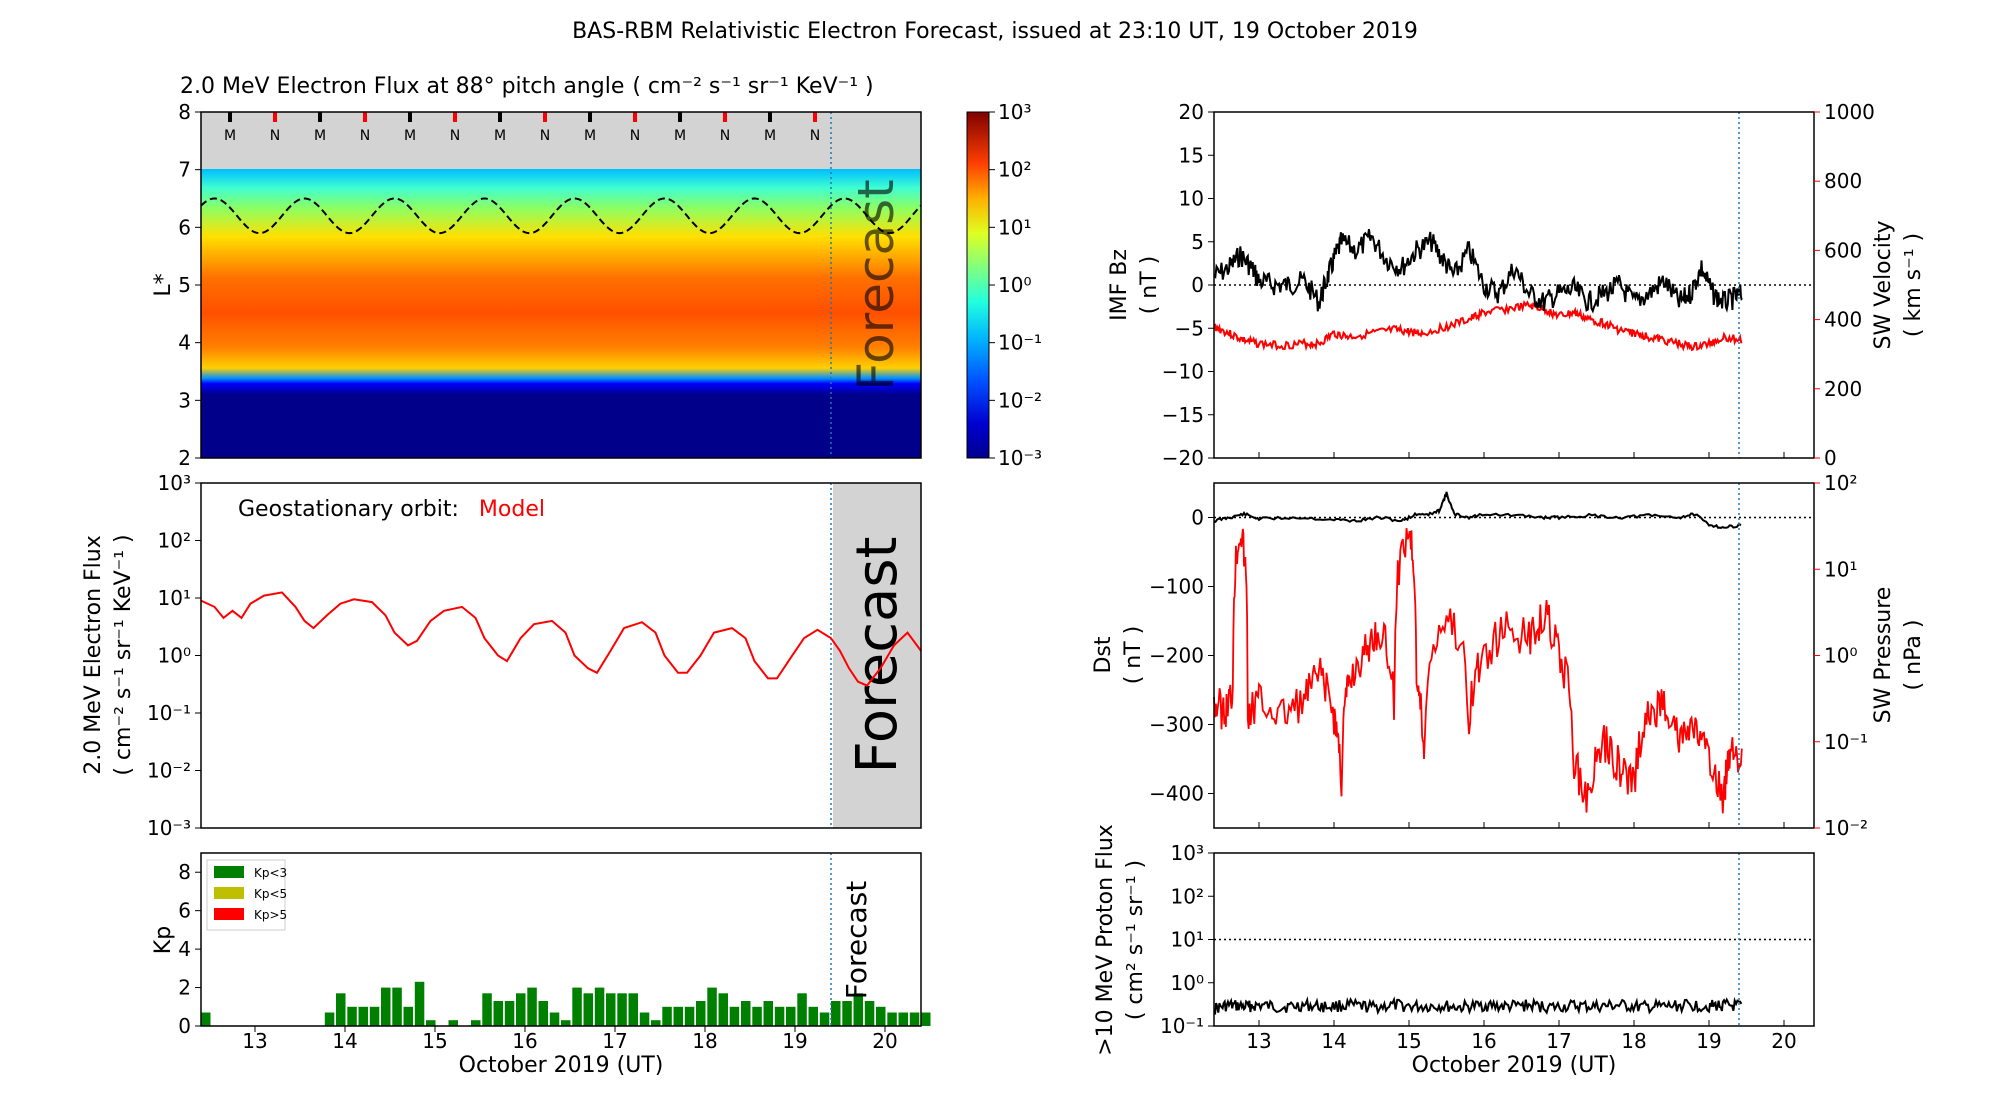 This screenshot has width=2000, height=1100. Describe the element at coordinates (1843, 389) in the screenshot. I see `velocity-y-tick-label: 200` at that location.